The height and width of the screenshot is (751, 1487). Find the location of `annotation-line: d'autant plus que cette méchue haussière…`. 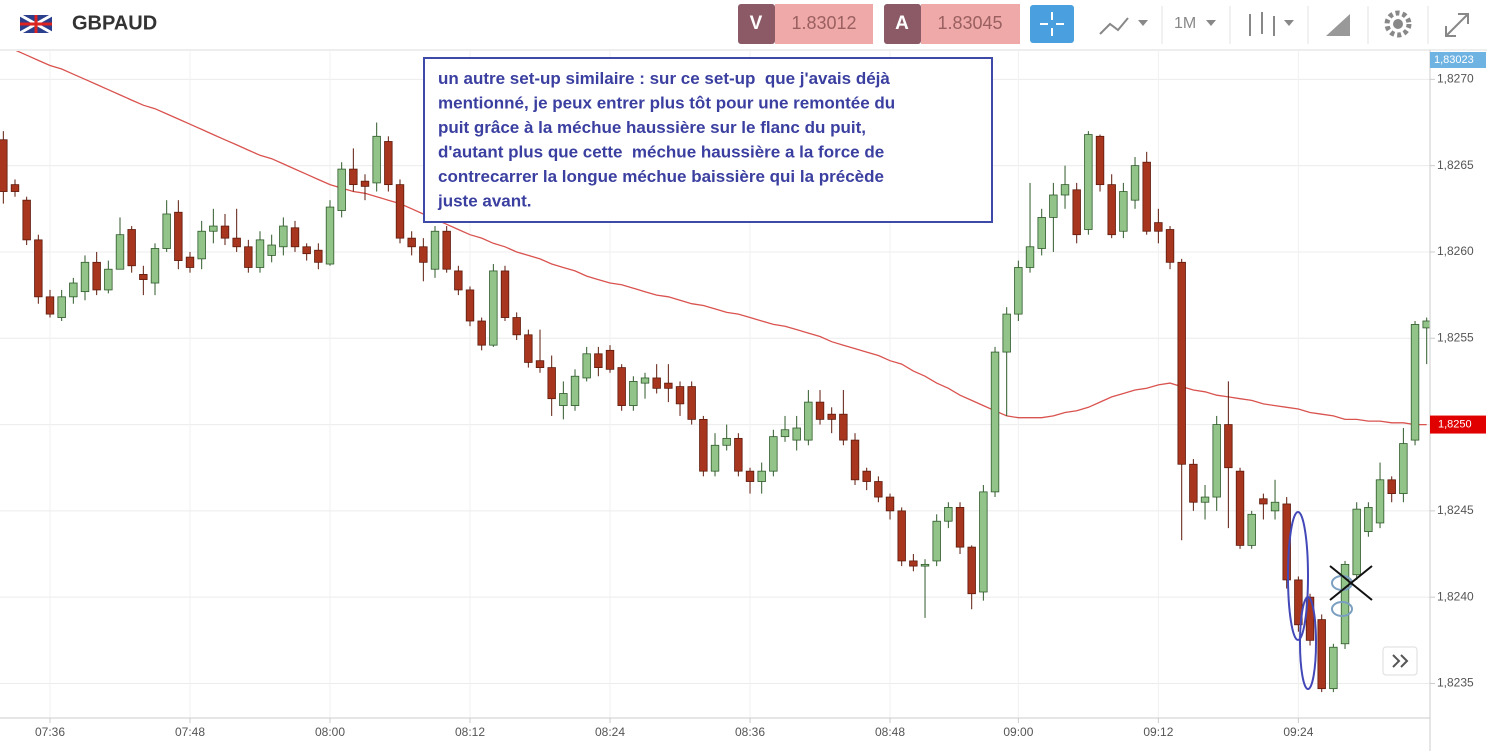

annotation-line: d'autant plus que cette méchue haussière… is located at coordinates (661, 152).